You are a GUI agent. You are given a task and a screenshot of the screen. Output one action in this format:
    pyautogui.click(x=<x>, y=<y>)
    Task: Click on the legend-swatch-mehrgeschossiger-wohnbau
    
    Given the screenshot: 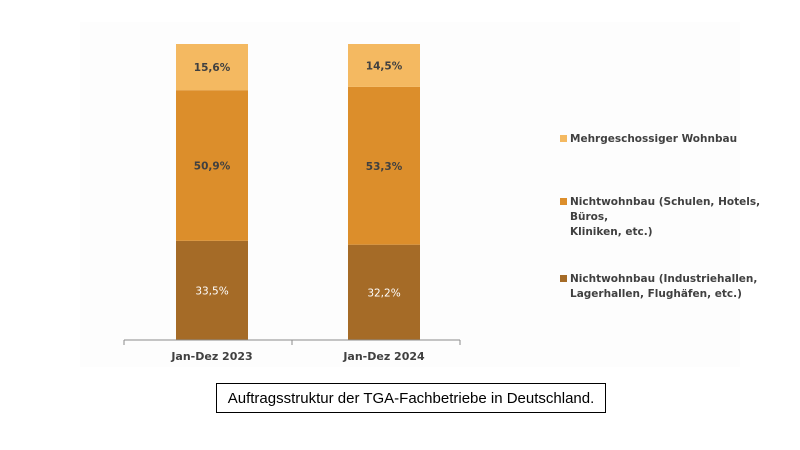 What is the action you would take?
    pyautogui.click(x=563, y=138)
    